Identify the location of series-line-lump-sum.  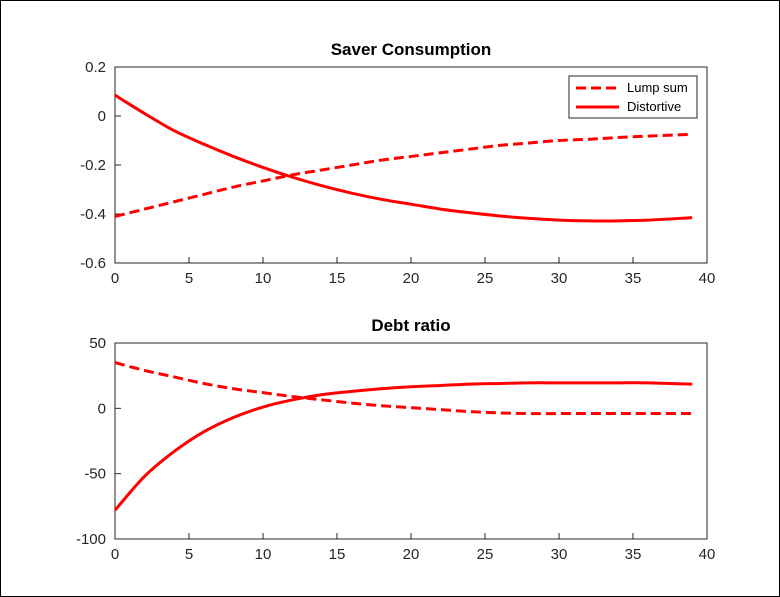
(403, 175).